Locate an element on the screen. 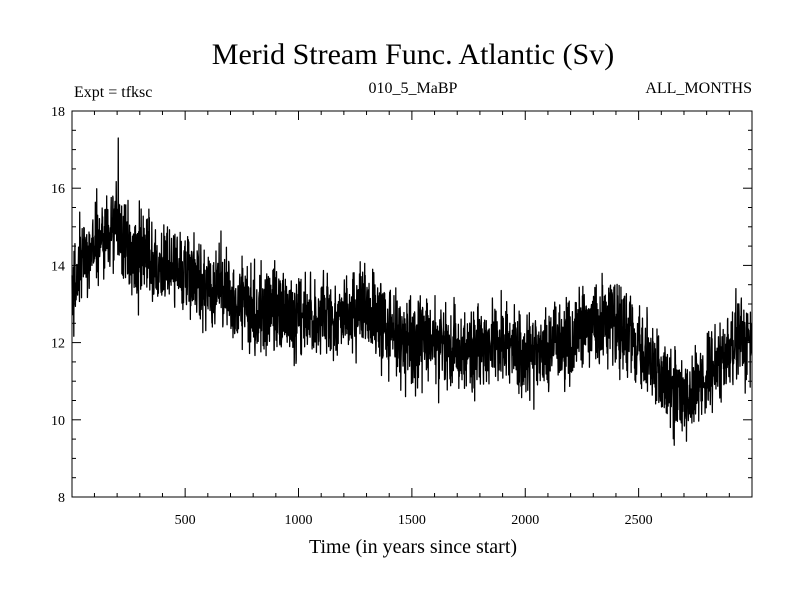 The width and height of the screenshot is (800, 600). subtitle-right: ALL_MONTHS is located at coordinates (698, 88).